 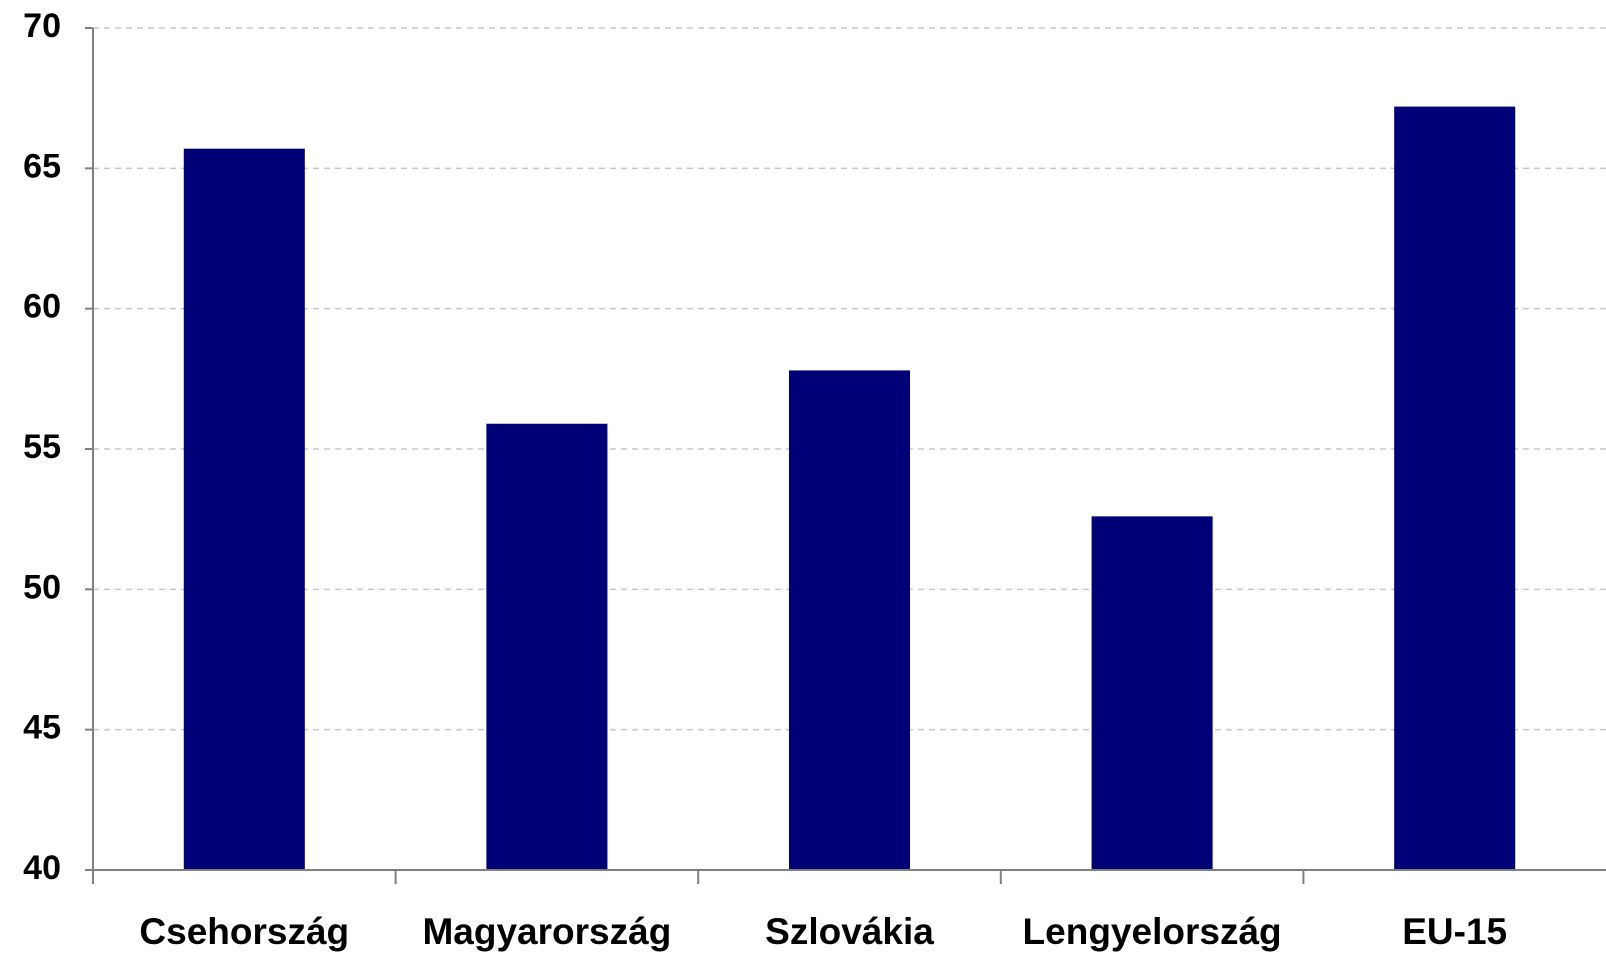 I want to click on y-tick-label: 45, so click(x=42, y=728).